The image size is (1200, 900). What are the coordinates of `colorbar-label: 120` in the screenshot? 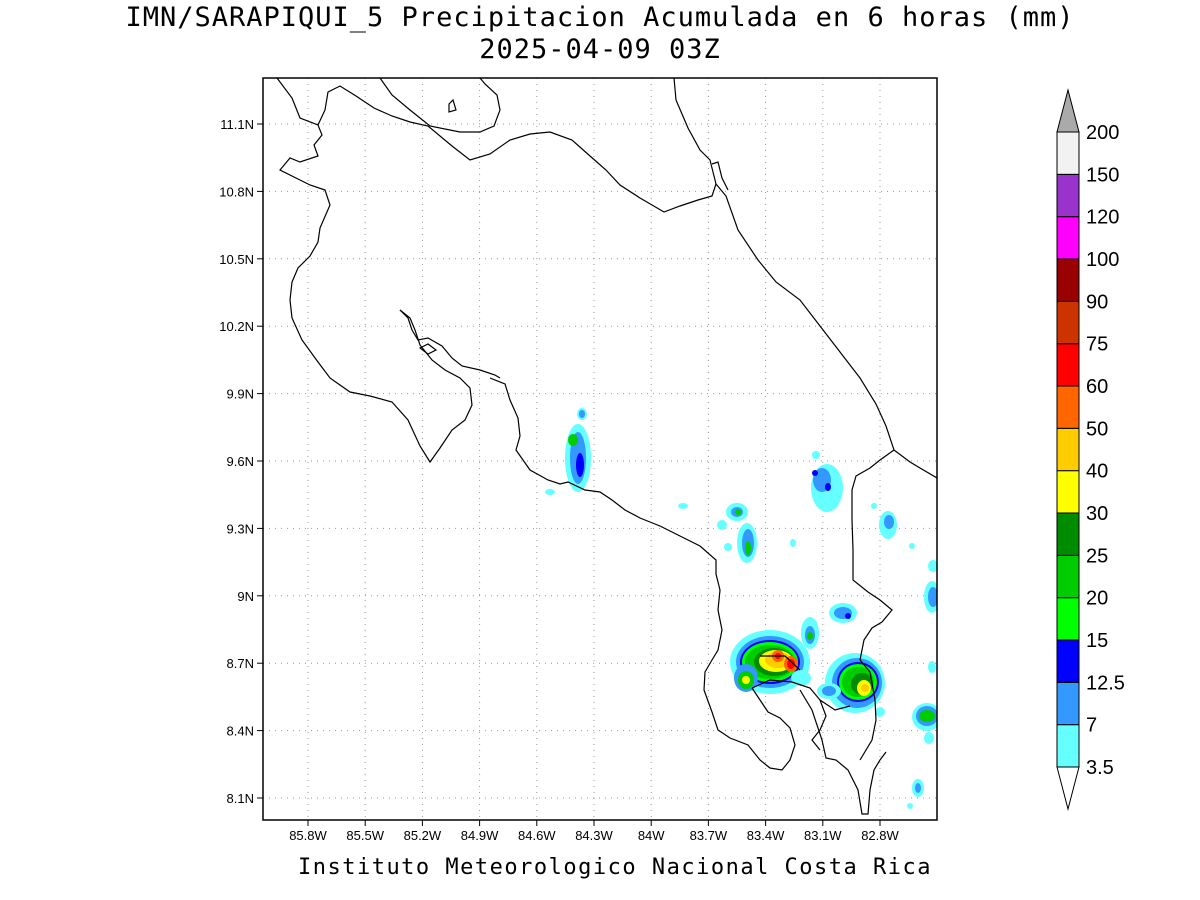 It's located at (1102, 218).